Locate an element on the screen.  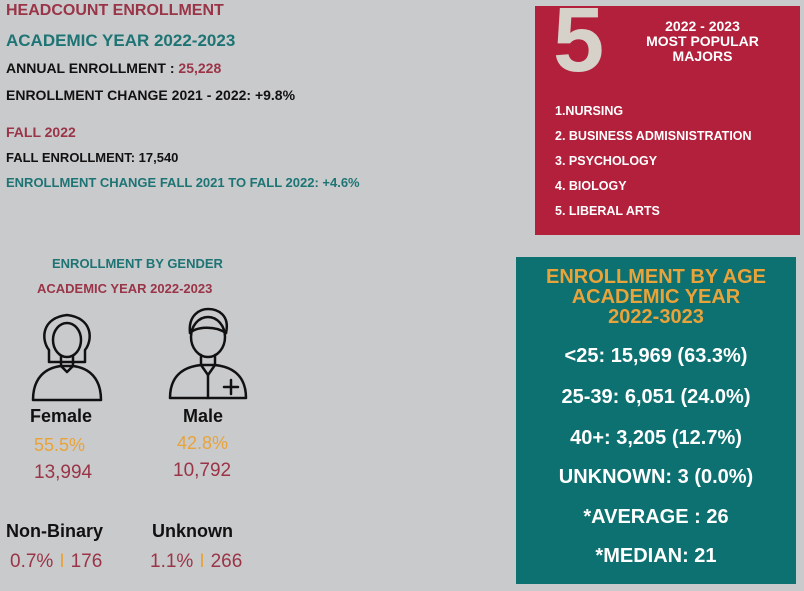
headcount-title: HEADCOUNT ENROLLMENT is located at coordinates (115, 10).